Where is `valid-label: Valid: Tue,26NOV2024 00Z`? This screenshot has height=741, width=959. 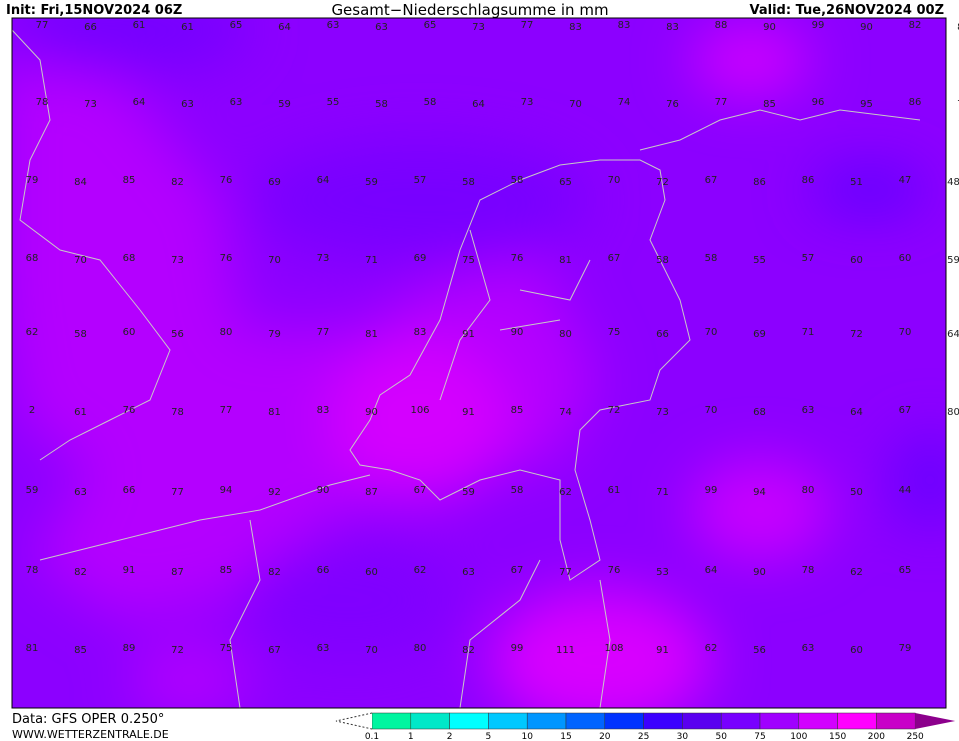 valid-label: Valid: Tue,26NOV2024 00Z is located at coordinates (847, 10).